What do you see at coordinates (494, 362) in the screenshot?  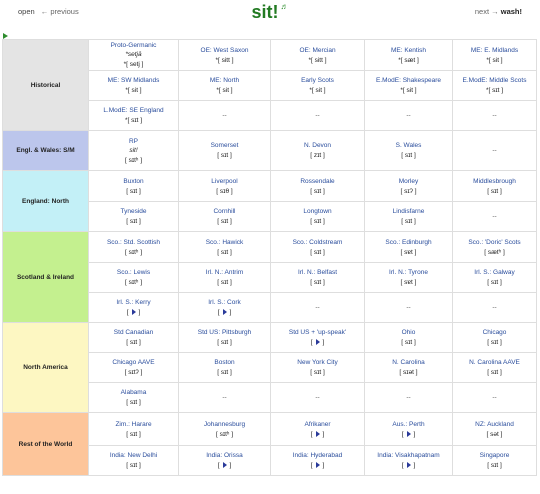 I see `location-link: N. Carolina AAVE` at bounding box center [494, 362].